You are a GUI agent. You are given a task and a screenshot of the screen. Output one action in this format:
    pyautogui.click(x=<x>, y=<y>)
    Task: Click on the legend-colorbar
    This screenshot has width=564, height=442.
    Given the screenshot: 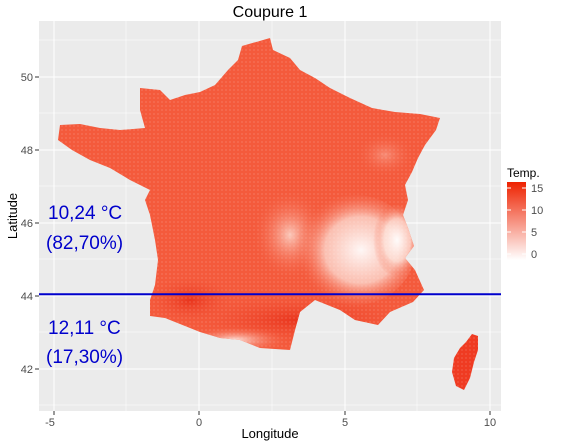 What is the action you would take?
    pyautogui.click(x=516, y=221)
    